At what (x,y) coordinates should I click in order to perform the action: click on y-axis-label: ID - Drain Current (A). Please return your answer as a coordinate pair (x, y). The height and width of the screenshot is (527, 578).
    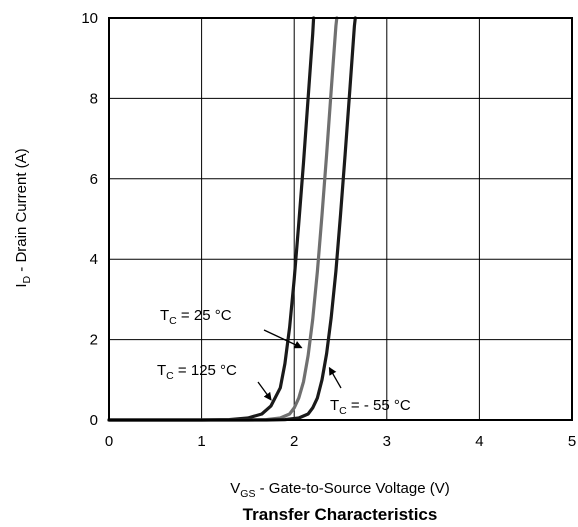
    Looking at the image, I should click on (23, 217).